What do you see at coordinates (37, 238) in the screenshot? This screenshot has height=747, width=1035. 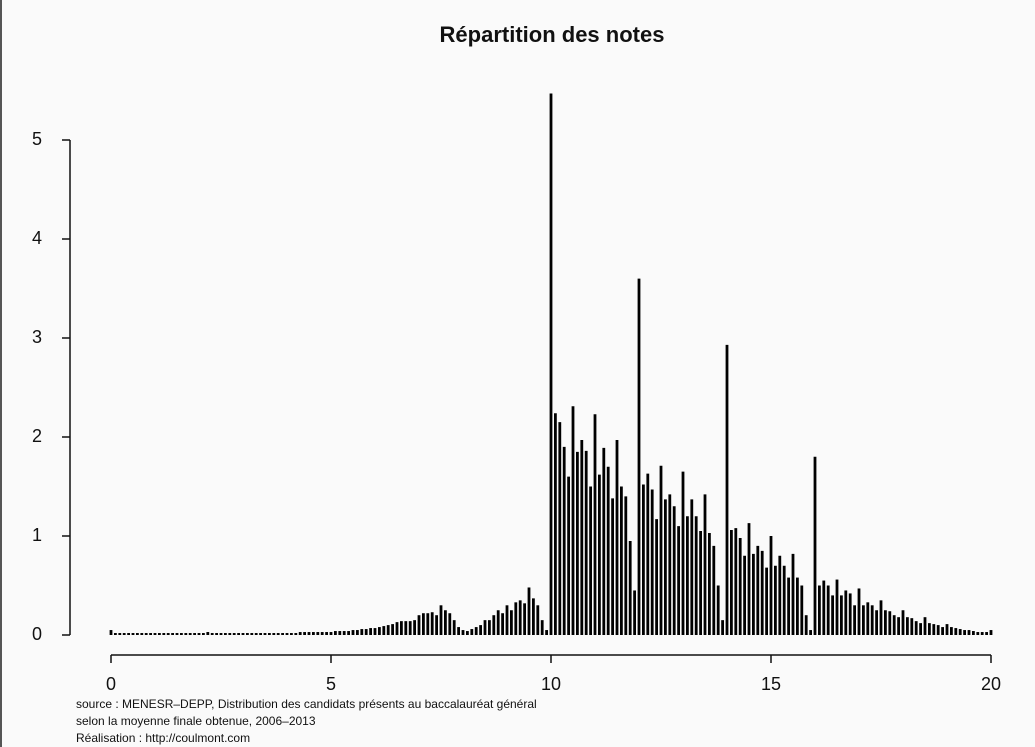 I see `y-tick-label: 4` at bounding box center [37, 238].